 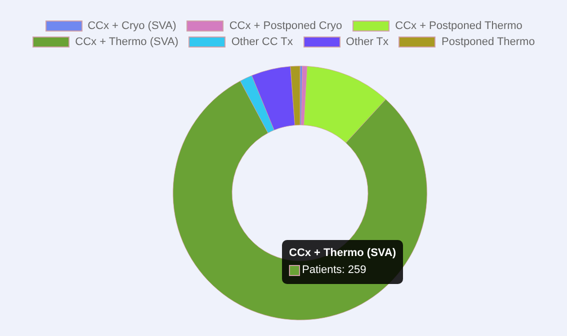 I want to click on legend-label: CCx + Postponed Cryo, so click(x=285, y=26).